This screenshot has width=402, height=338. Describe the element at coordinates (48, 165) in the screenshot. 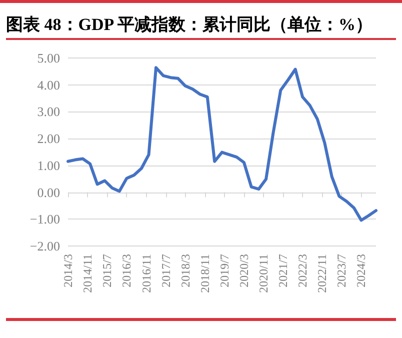

I see `y-tick-label: 1.00` at that location.